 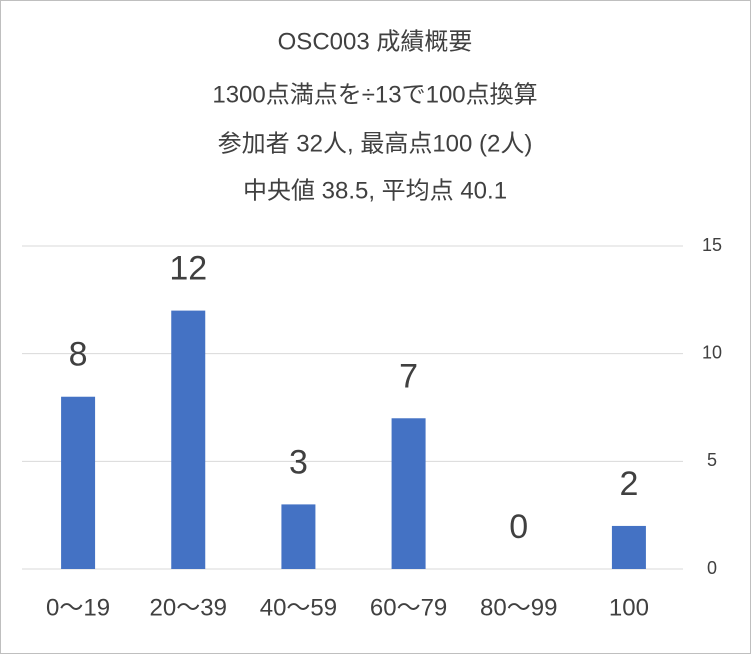 What do you see at coordinates (375, 41) in the screenshot?
I see `chart-title: OSC003 成績概要` at bounding box center [375, 41].